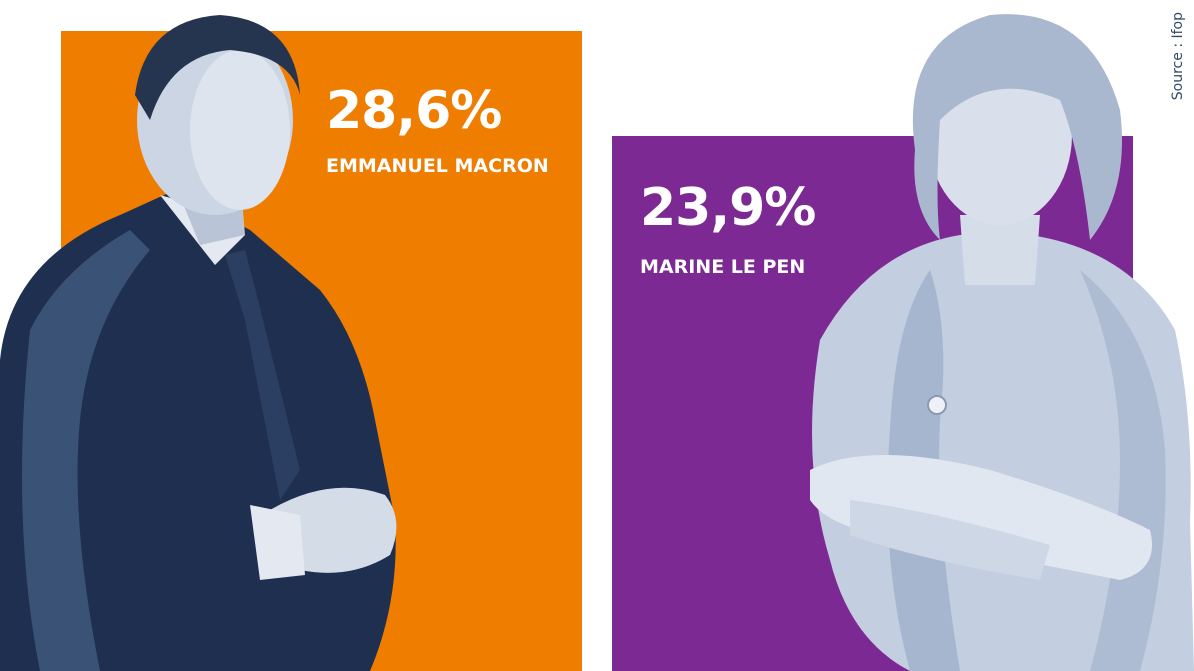  What do you see at coordinates (728, 208) in the screenshot?
I see `value-label-le-pen: 23,9%` at bounding box center [728, 208].